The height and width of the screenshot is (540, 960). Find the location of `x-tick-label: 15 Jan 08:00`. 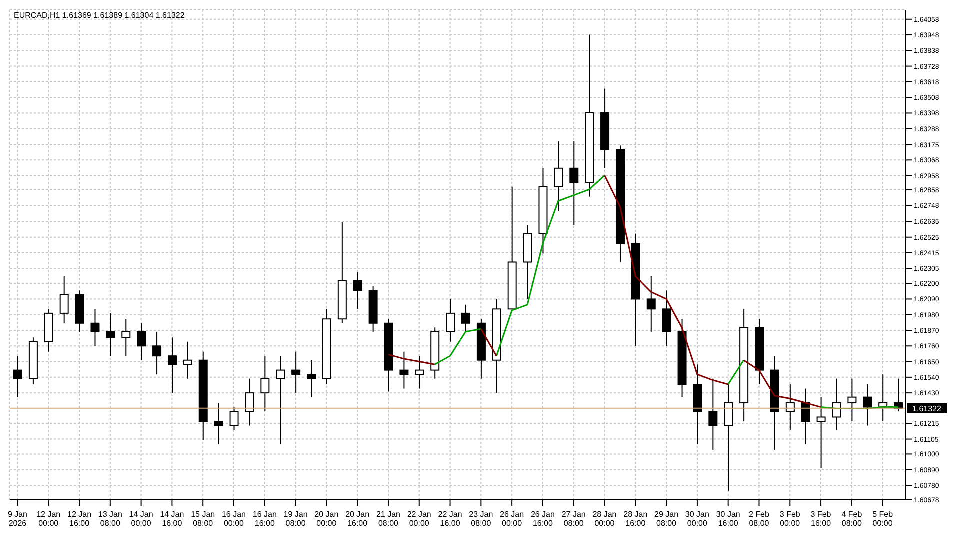

x-tick-label: 15 Jan 08:00 is located at coordinates (203, 519).